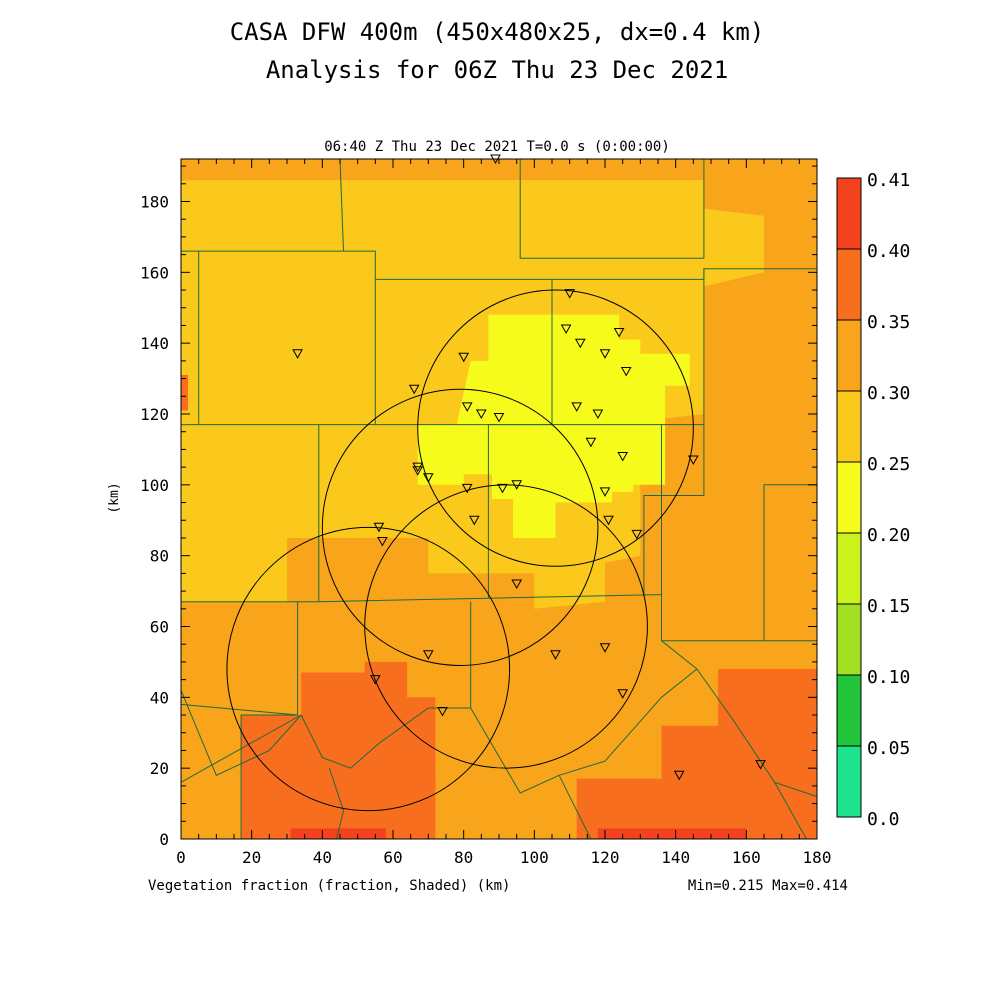  Describe the element at coordinates (746, 857) in the screenshot. I see `x-tick-label: 160` at that location.